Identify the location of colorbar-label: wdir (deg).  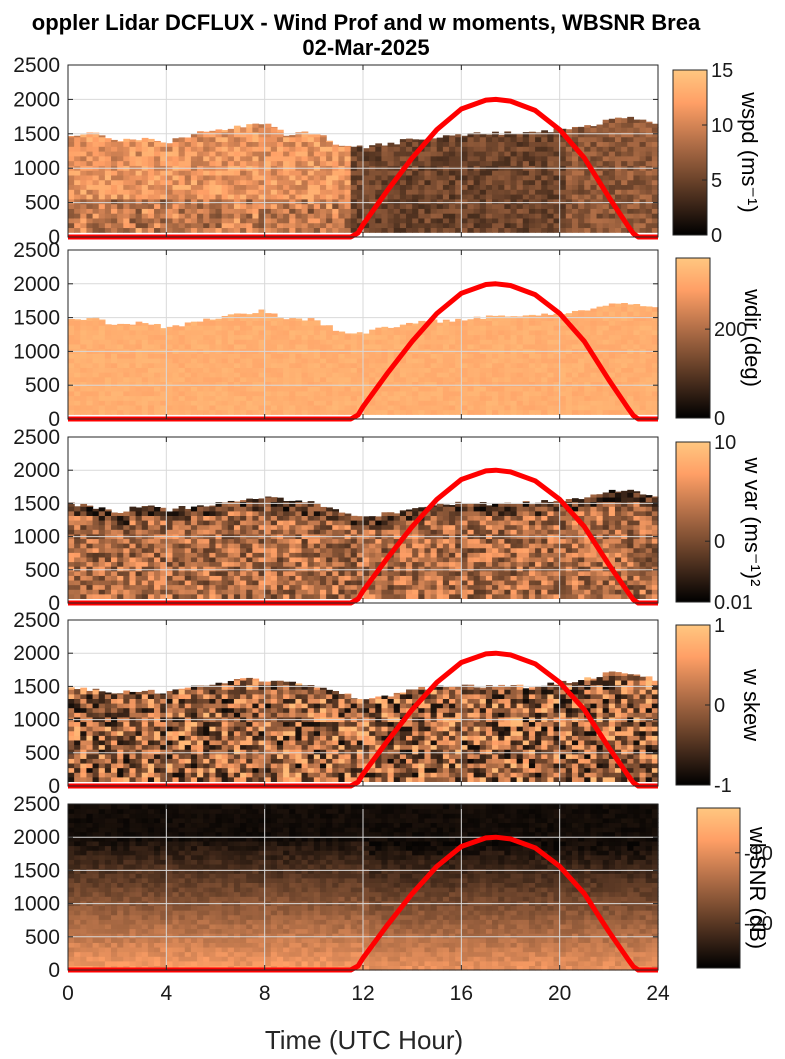
(752, 337).